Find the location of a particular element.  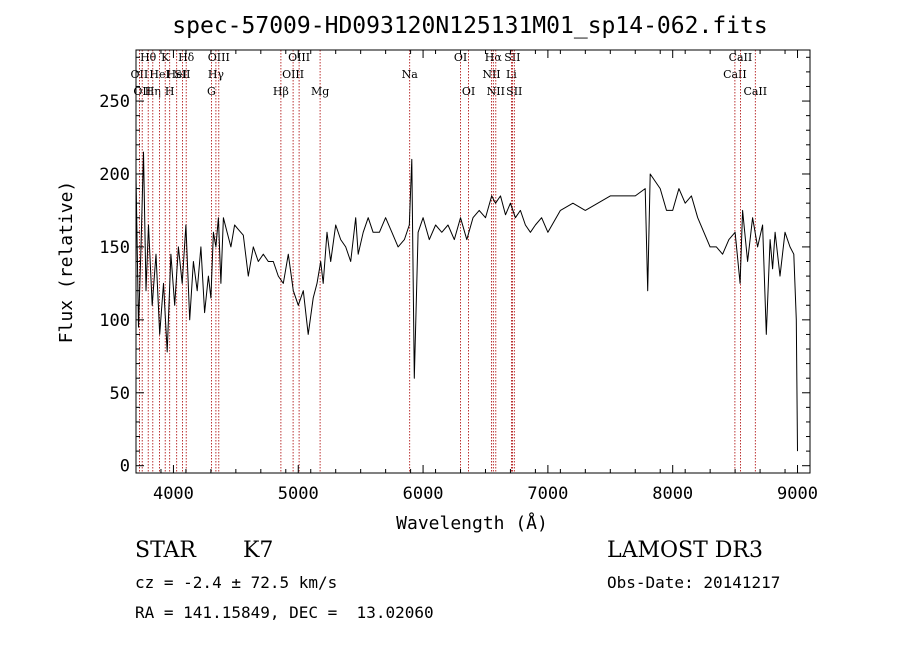

line-marker-label: Hθ is located at coordinates (148, 57).